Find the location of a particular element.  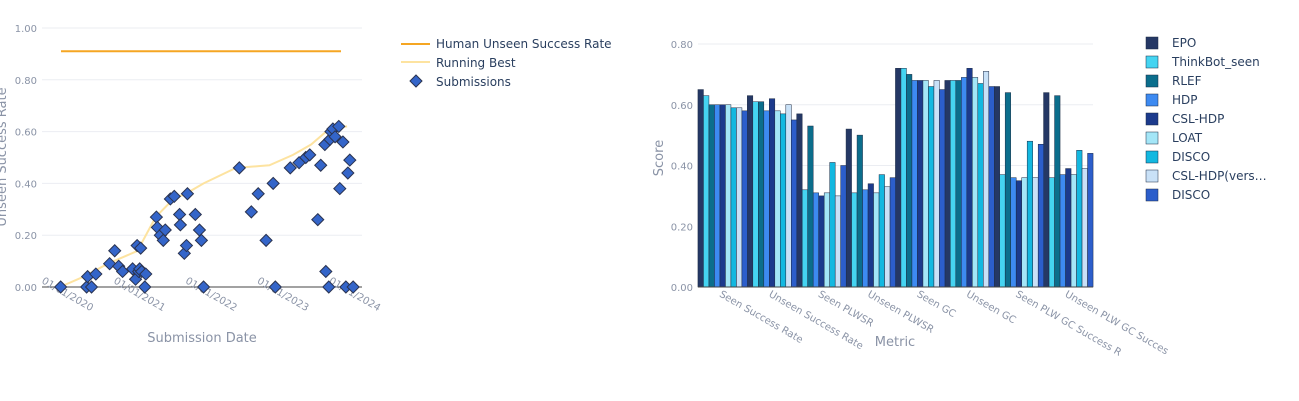

x-axis-title: Metric is located at coordinates (895, 342).